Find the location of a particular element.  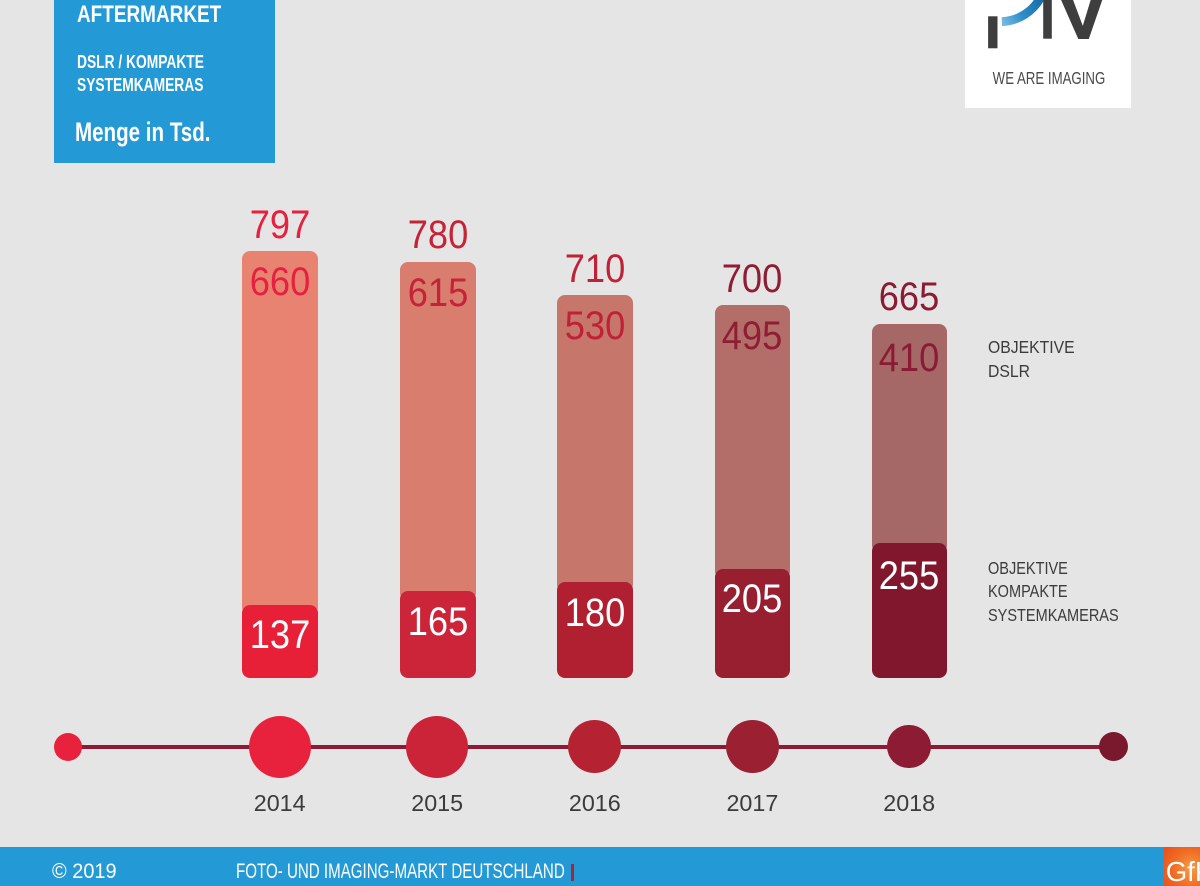

svg-text: WE ARE IMAGING is located at coordinates (1049, 78).